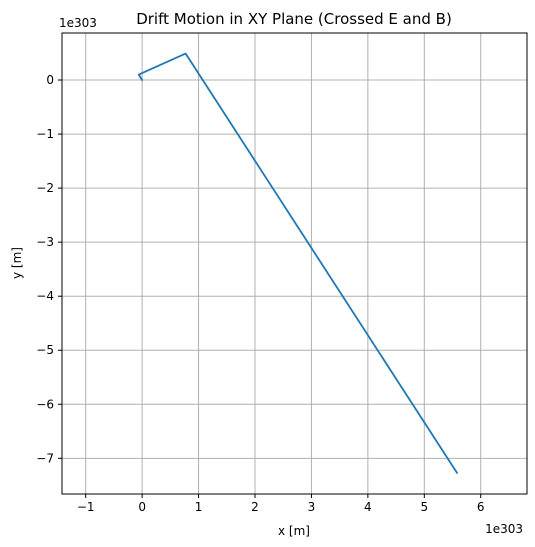  What do you see at coordinates (45, 296) in the screenshot?
I see `y-tick-label: −4` at bounding box center [45, 296].